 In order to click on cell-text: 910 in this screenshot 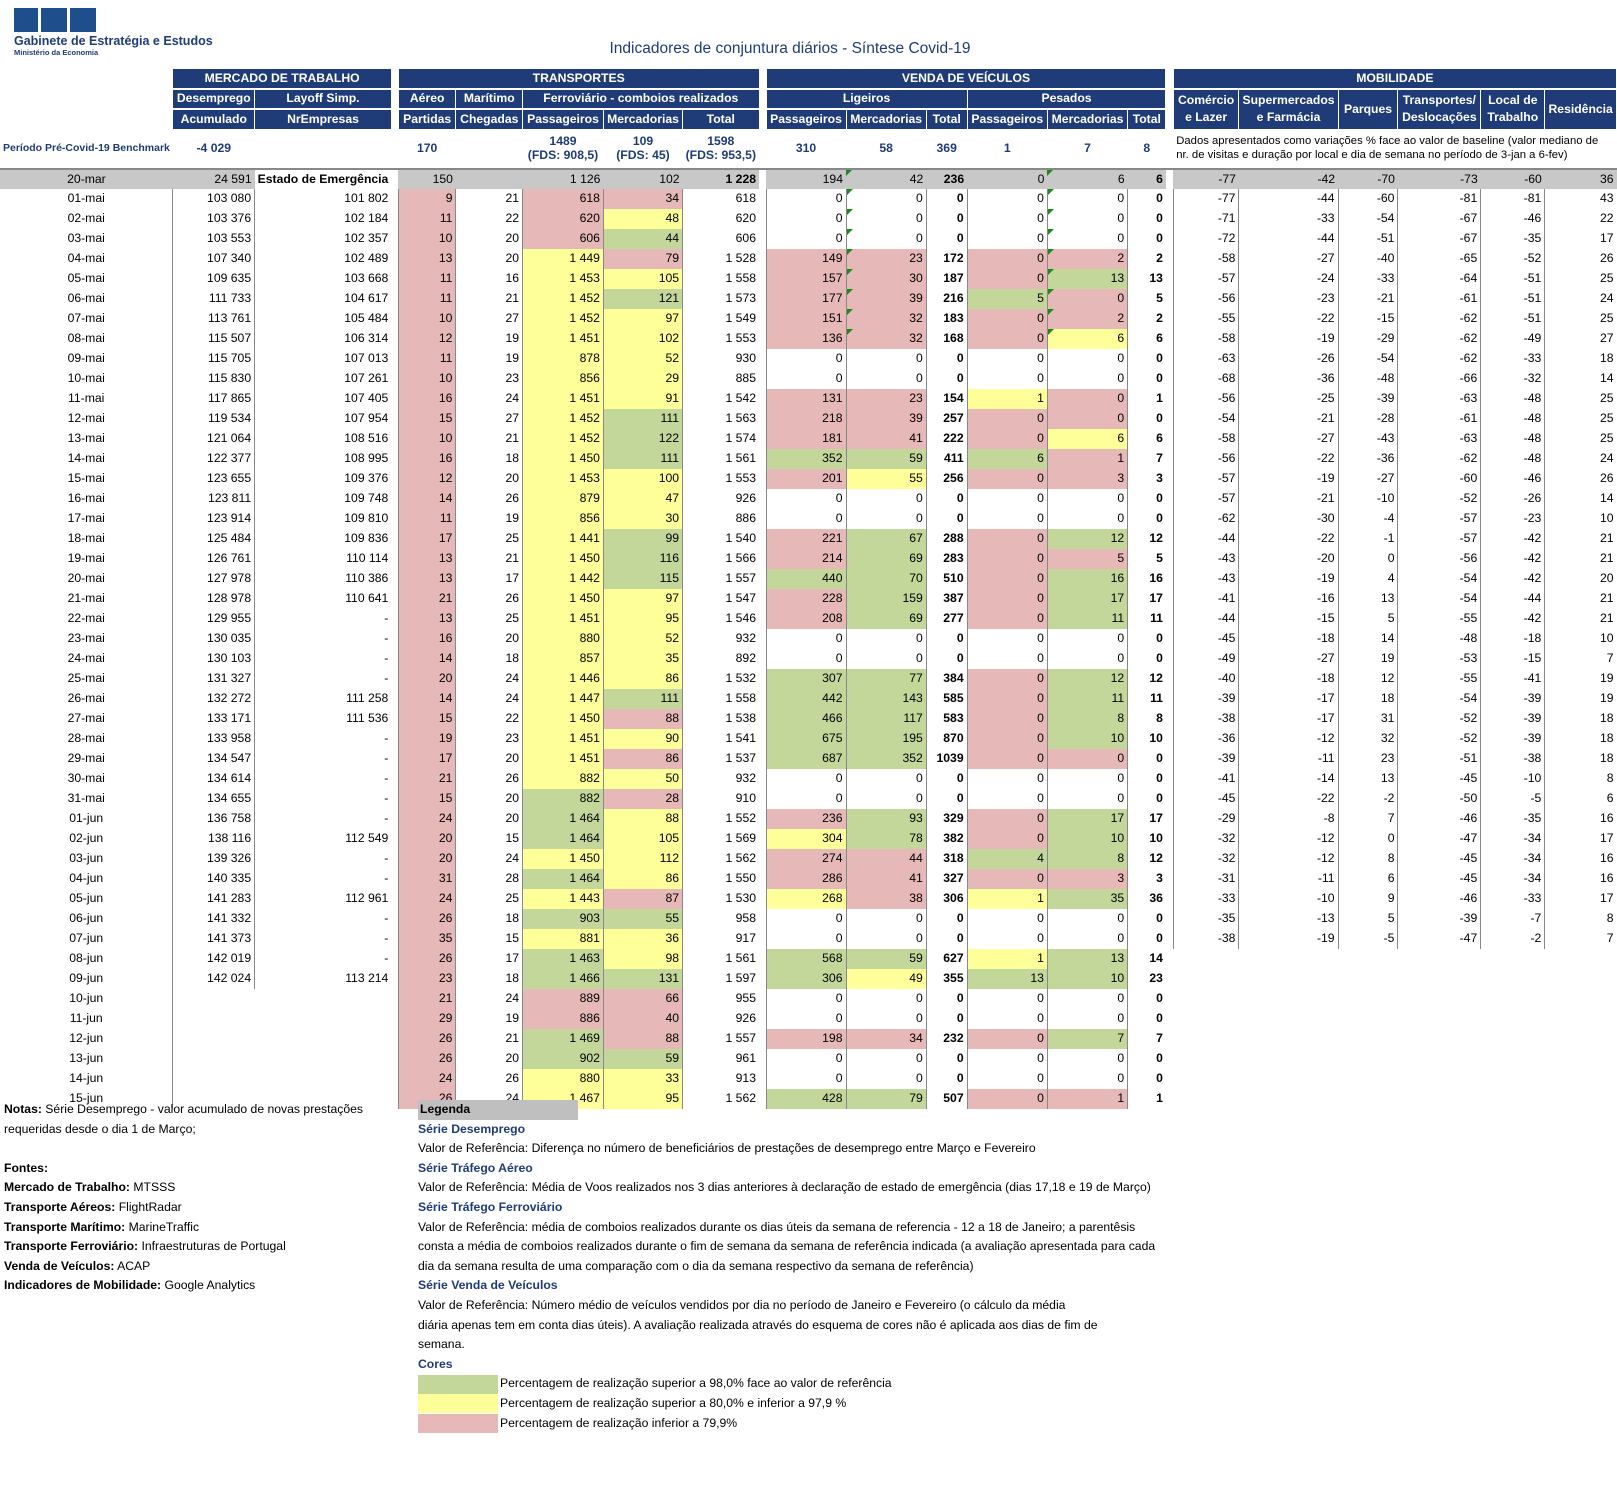, I will do `click(745, 798)`.